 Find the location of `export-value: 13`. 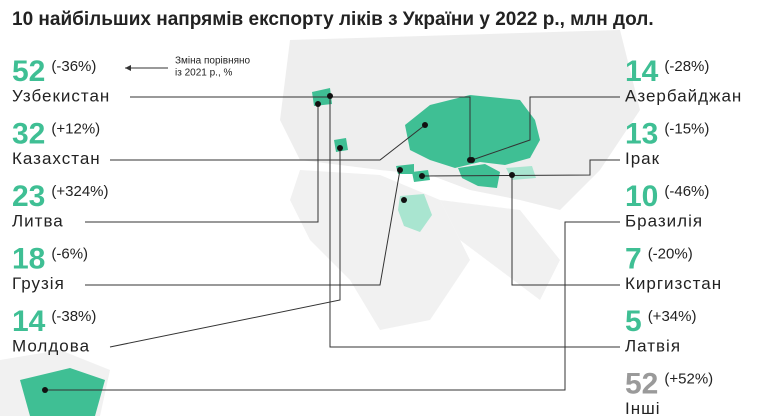

export-value: 13 is located at coordinates (641, 133).